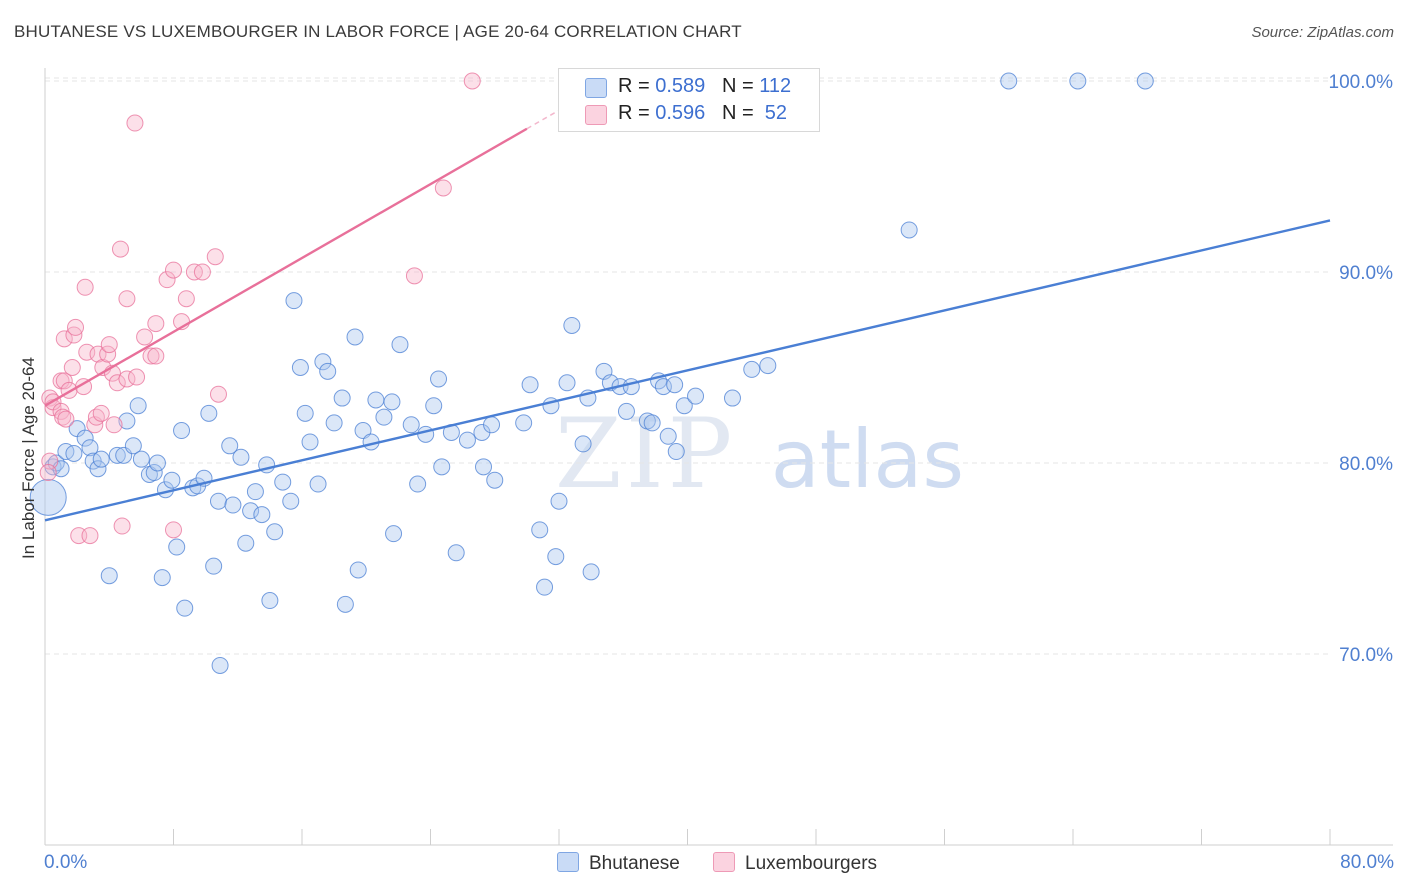 Image resolution: width=1406 pixels, height=892 pixels. Describe the element at coordinates (286, 267) in the screenshot. I see `trend-line-luxembourgers` at that location.